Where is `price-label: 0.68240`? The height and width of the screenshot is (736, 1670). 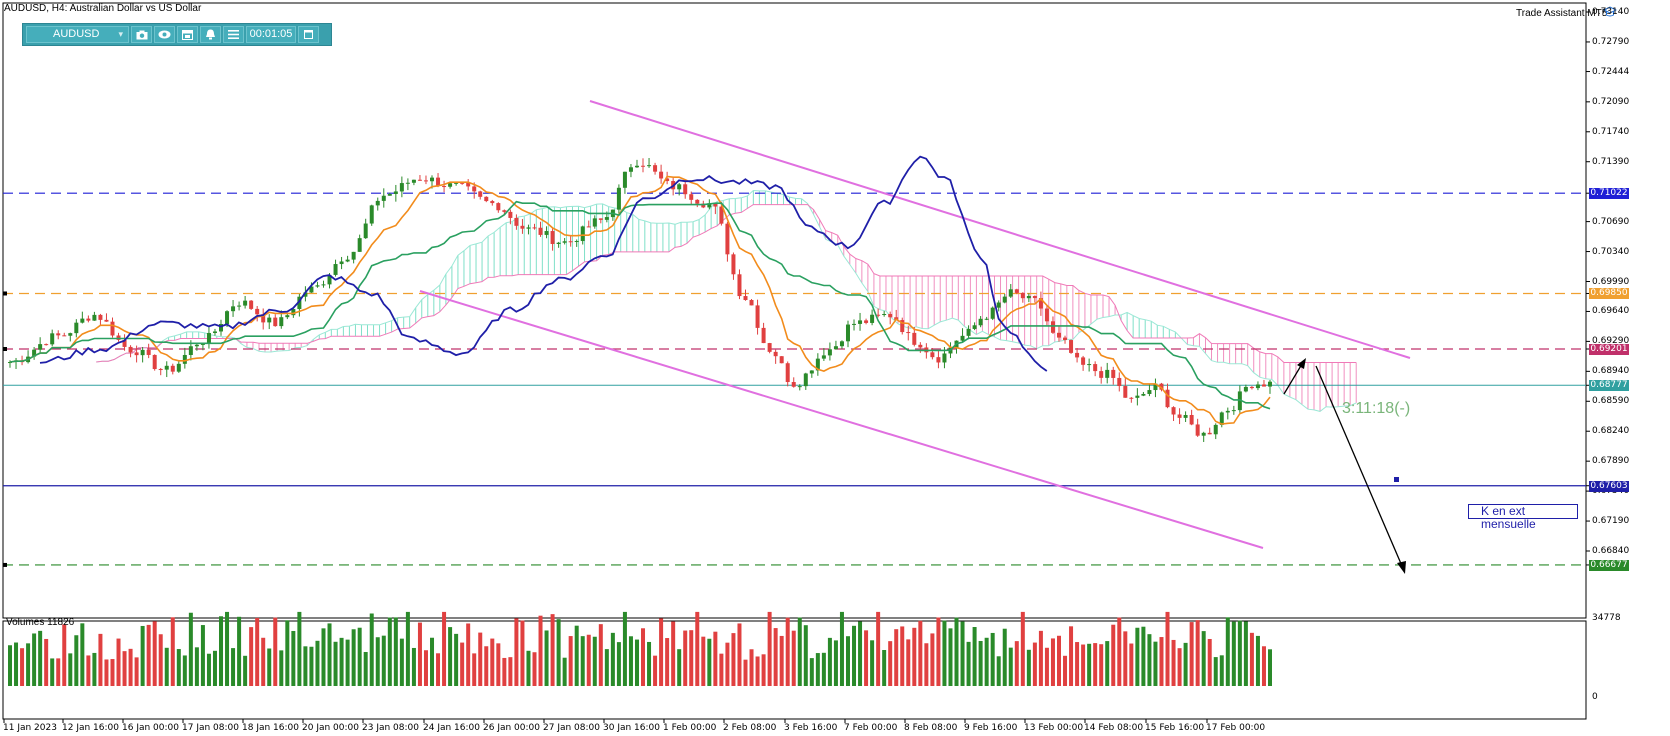
price-label: 0.68240 is located at coordinates (1611, 431).